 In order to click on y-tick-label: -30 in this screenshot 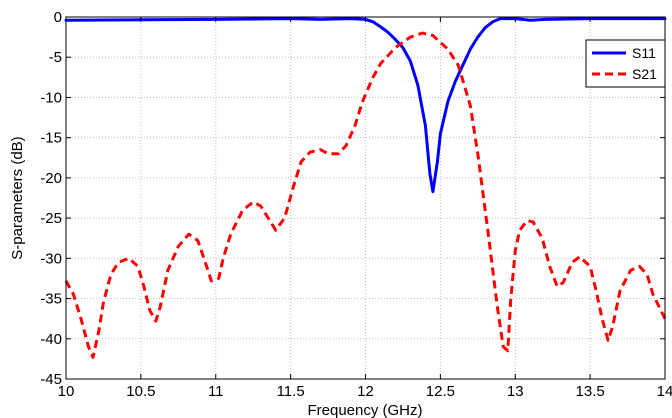, I will do `click(51, 258)`.